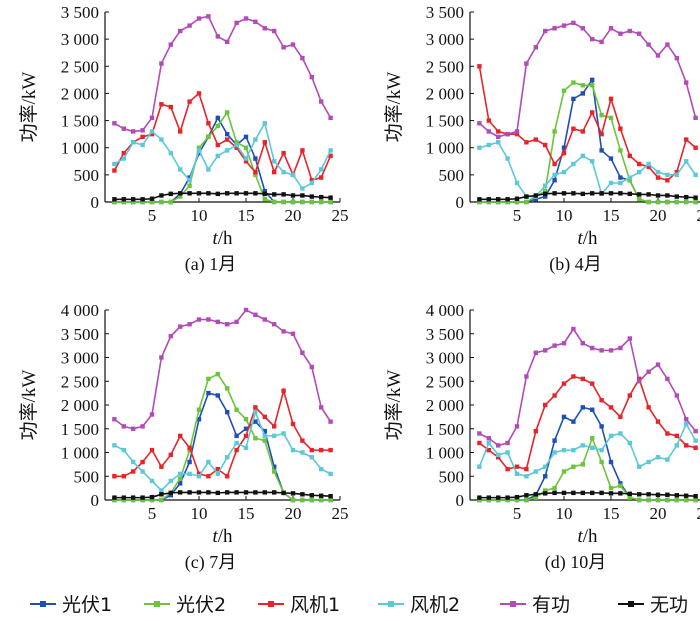 The image size is (700, 621). I want to click on legend-item-pv2: 光伏2, so click(185, 605).